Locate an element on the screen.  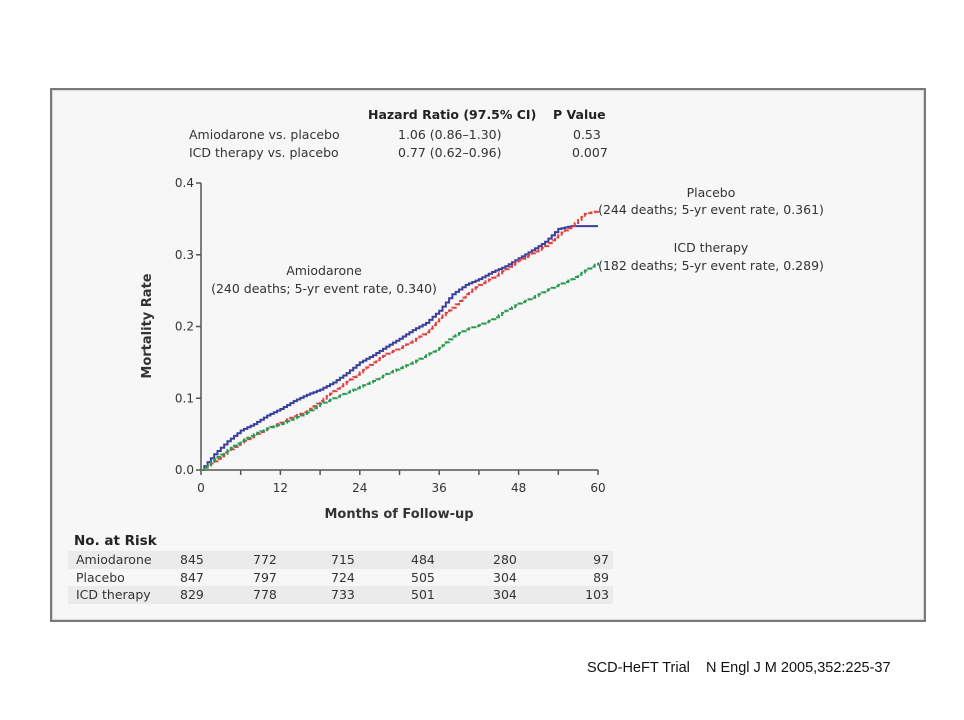
at-risk-row-label: ICD therapy is located at coordinates (113, 594).